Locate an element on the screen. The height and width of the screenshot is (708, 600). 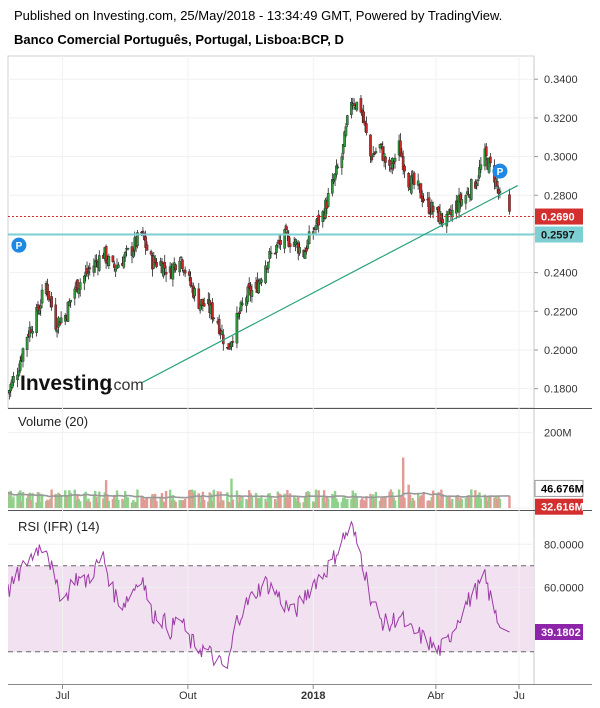
rsi-pane-title: RSI (IFR) (14) is located at coordinates (59, 526).